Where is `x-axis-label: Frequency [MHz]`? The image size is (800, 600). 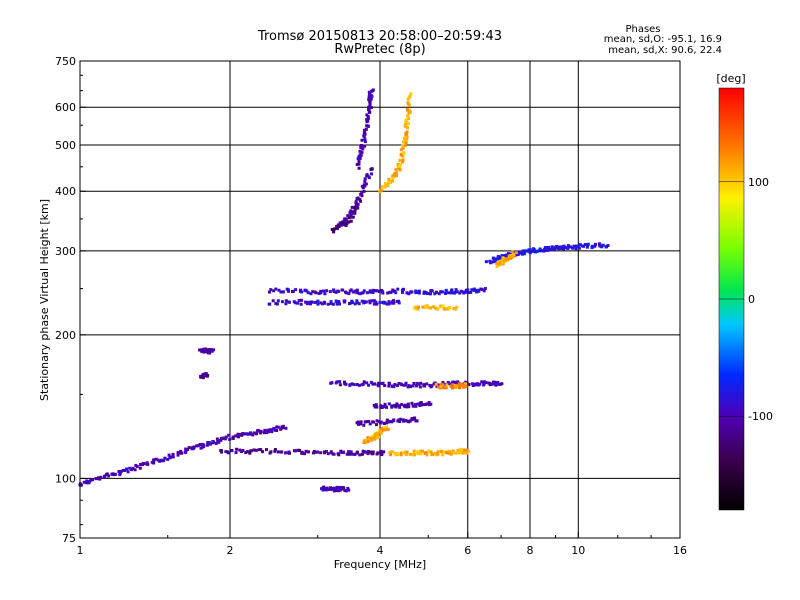 x-axis-label: Frequency [MHz] is located at coordinates (380, 564).